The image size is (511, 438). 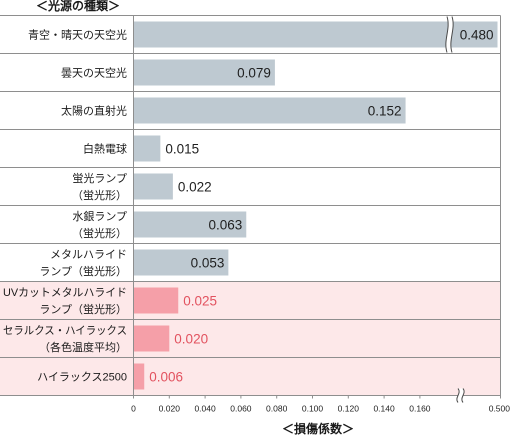 I want to click on x-tick-label: 0.040, so click(x=205, y=409).